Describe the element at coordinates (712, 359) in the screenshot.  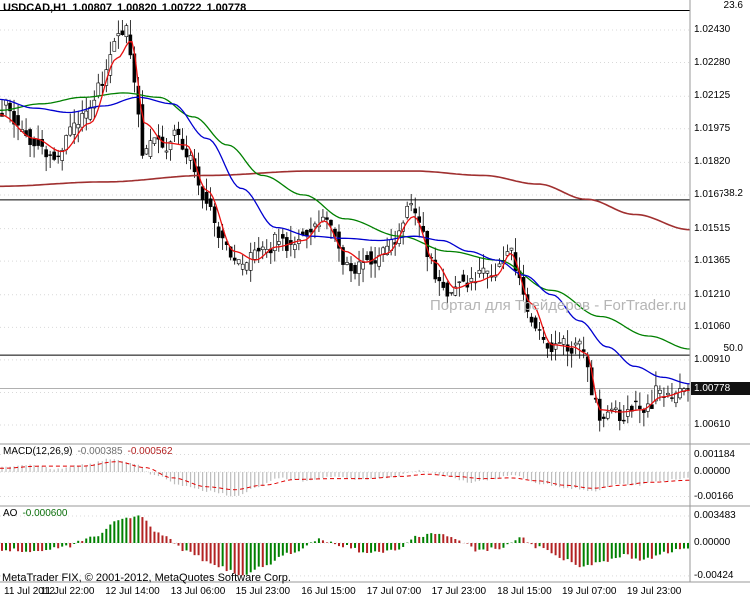
I see `price-axis-label: 1.00910` at that location.